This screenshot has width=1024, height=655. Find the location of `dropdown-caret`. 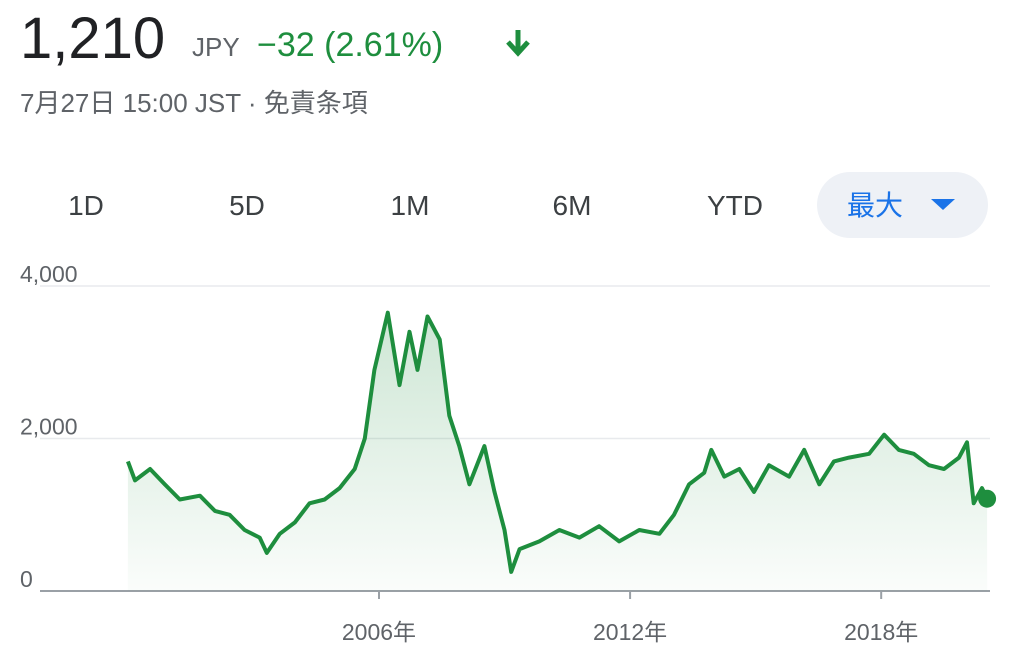

dropdown-caret is located at coordinates (943, 204).